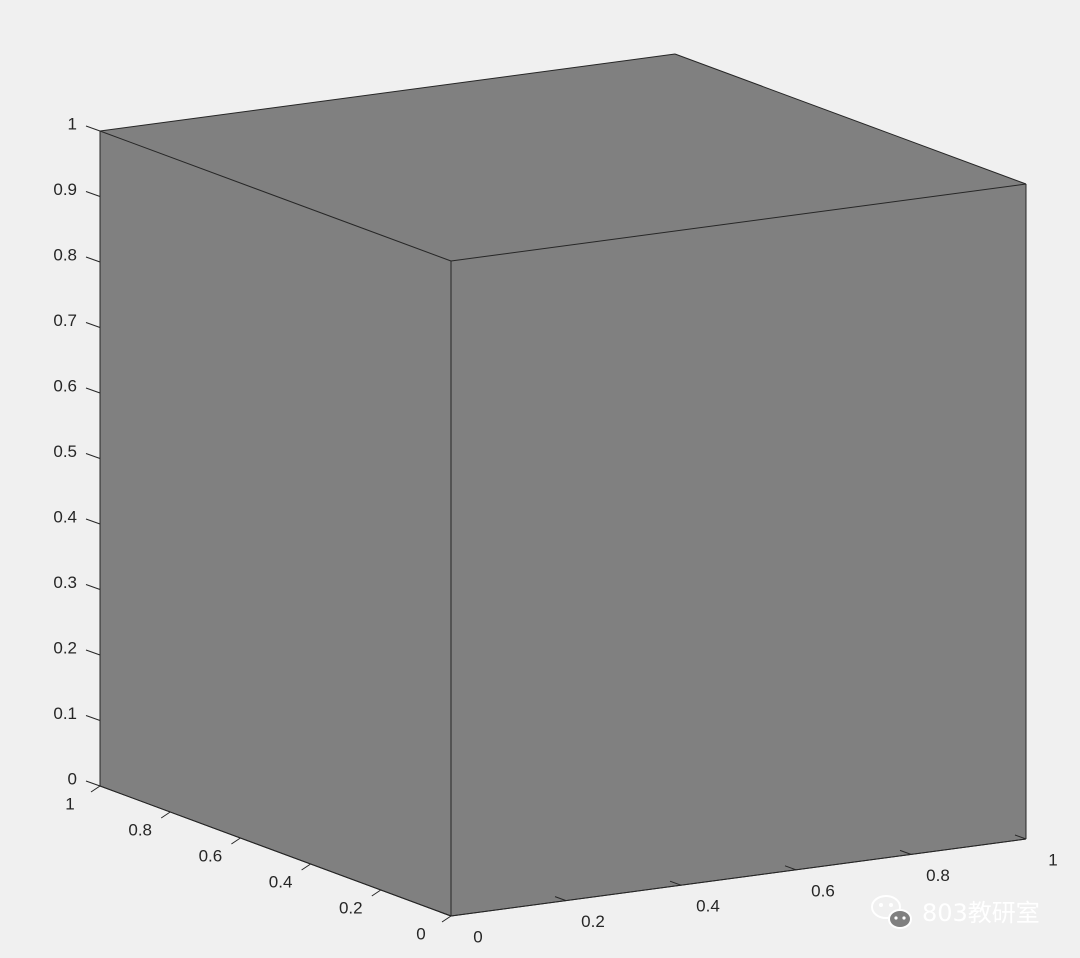 The height and width of the screenshot is (958, 1080). What do you see at coordinates (593, 921) in the screenshot?
I see `x-axis-tick-label: 0.2` at bounding box center [593, 921].